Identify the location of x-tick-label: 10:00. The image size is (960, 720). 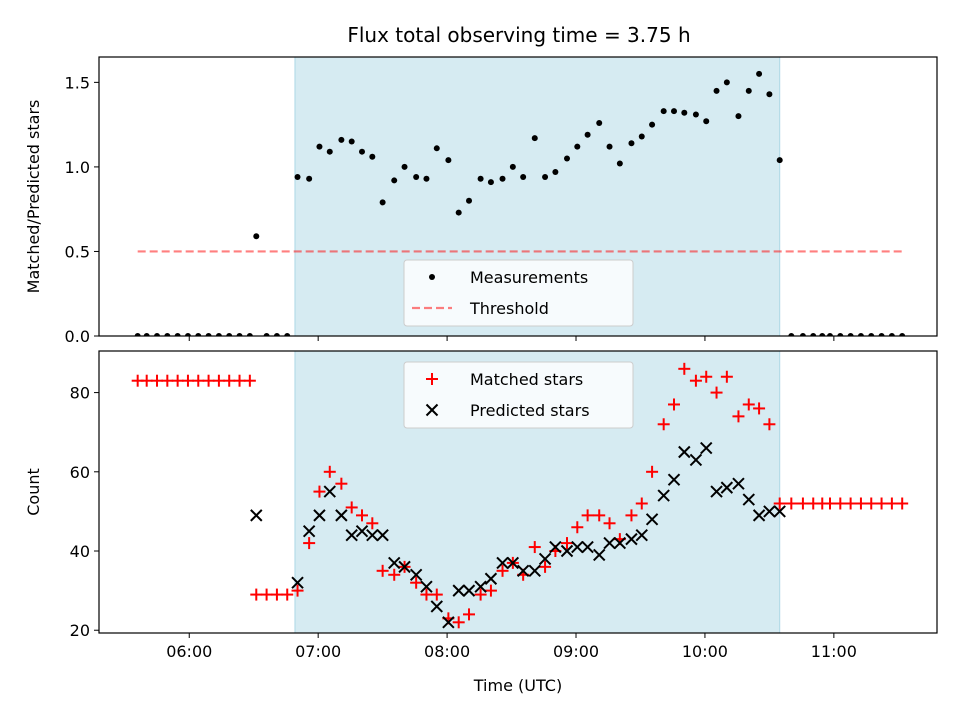
(705, 651).